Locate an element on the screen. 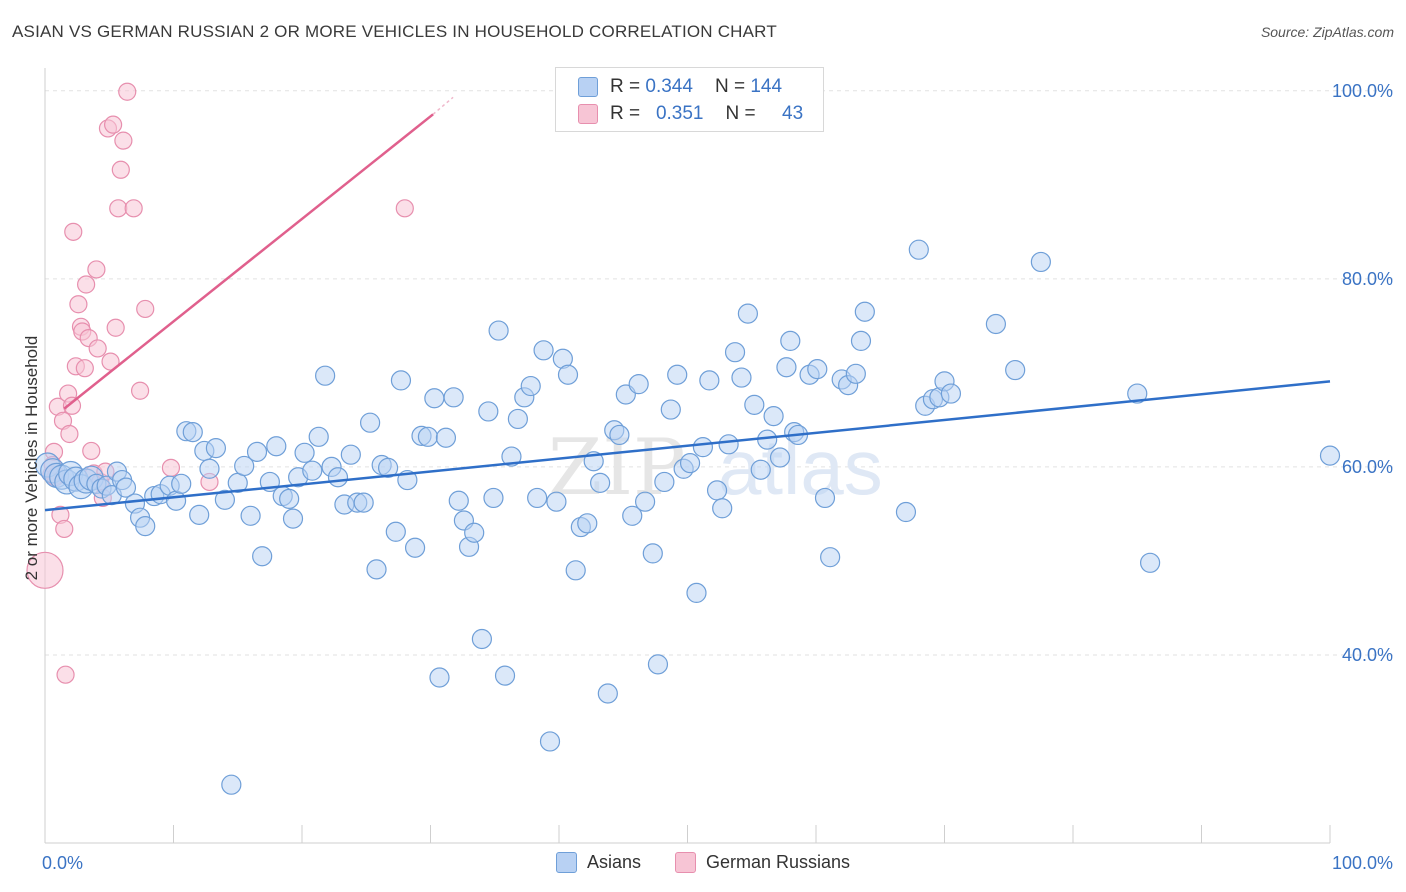 The width and height of the screenshot is (1406, 892). r-value: 0.344 is located at coordinates (669, 86).